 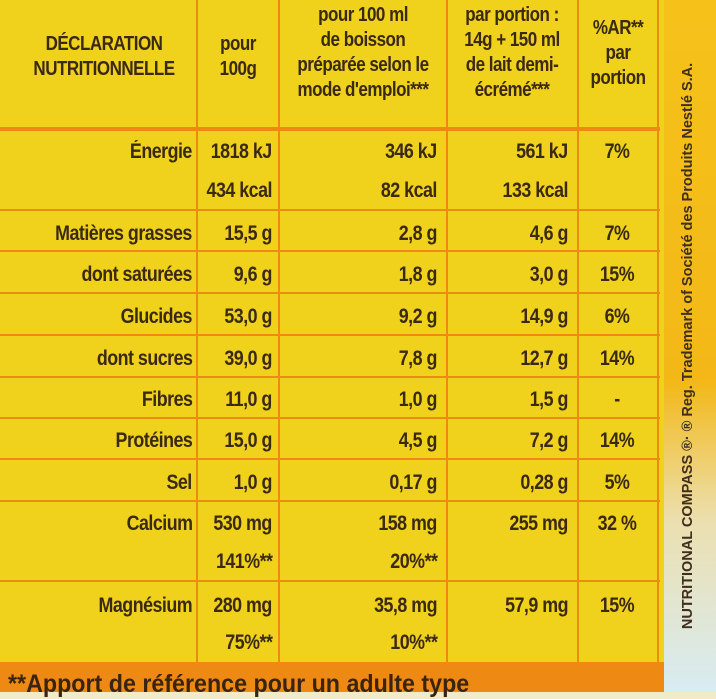 What do you see at coordinates (418, 316) in the screenshot?
I see `cell-per100ml: 9,2 g` at bounding box center [418, 316].